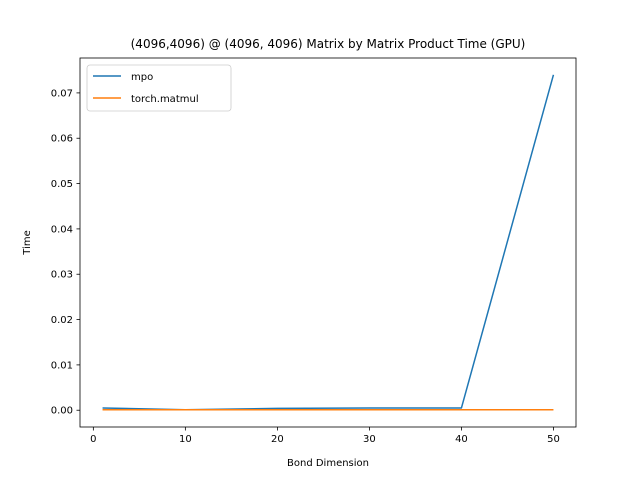  What do you see at coordinates (328, 463) in the screenshot?
I see `x-axis-label: Bond Dimension` at bounding box center [328, 463].